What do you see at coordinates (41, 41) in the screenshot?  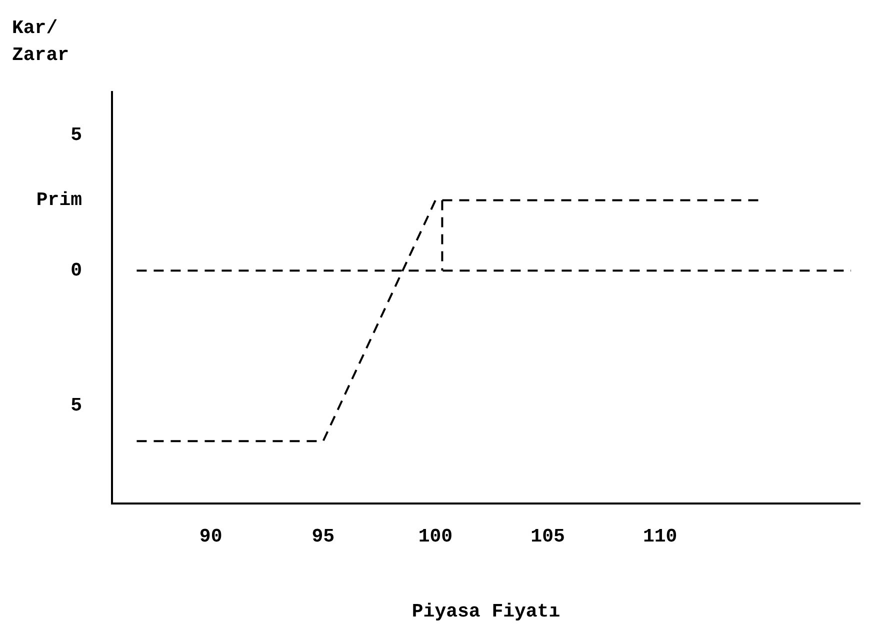 I see `y-axis-title: Kar/ Zarar` at bounding box center [41, 41].